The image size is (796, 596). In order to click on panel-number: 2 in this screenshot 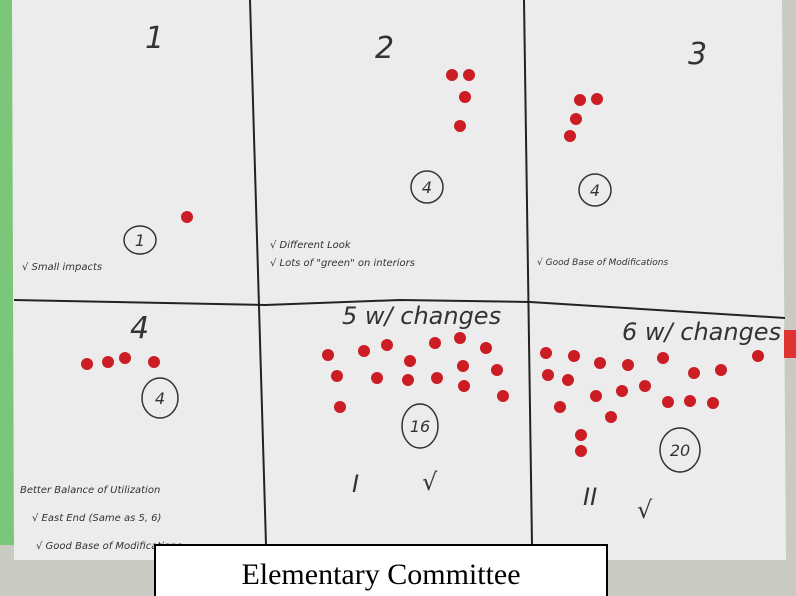, I will do `click(384, 48)`.